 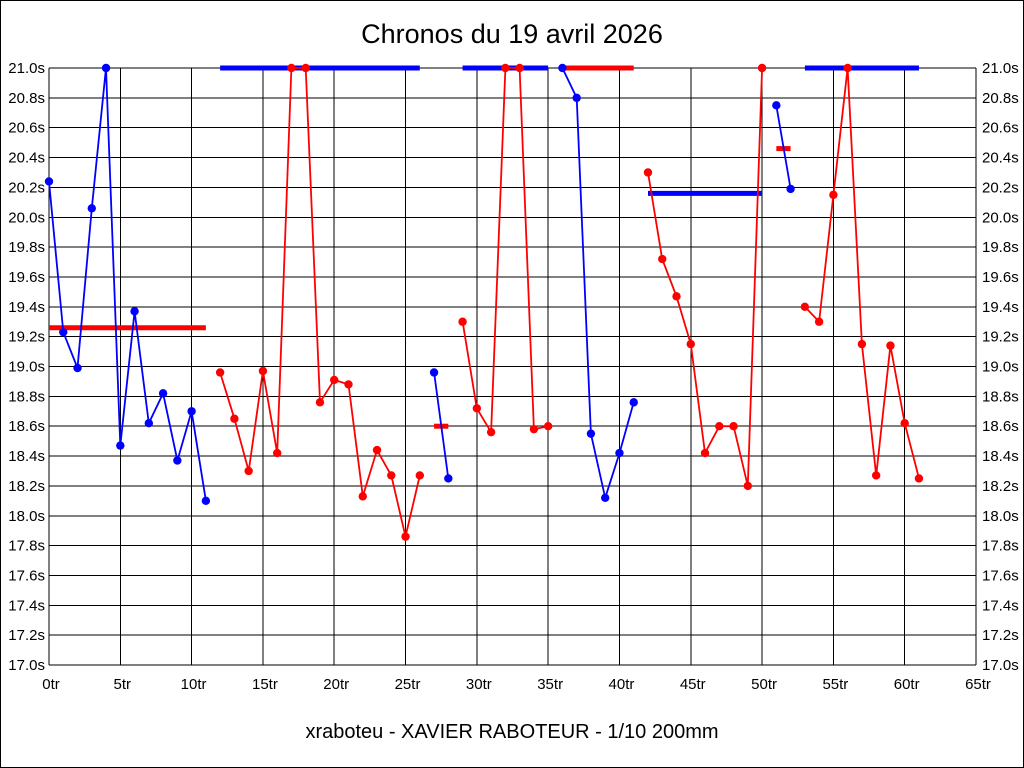 What do you see at coordinates (26, 217) in the screenshot?
I see `y-axis-label-left: 20.0s` at bounding box center [26, 217].